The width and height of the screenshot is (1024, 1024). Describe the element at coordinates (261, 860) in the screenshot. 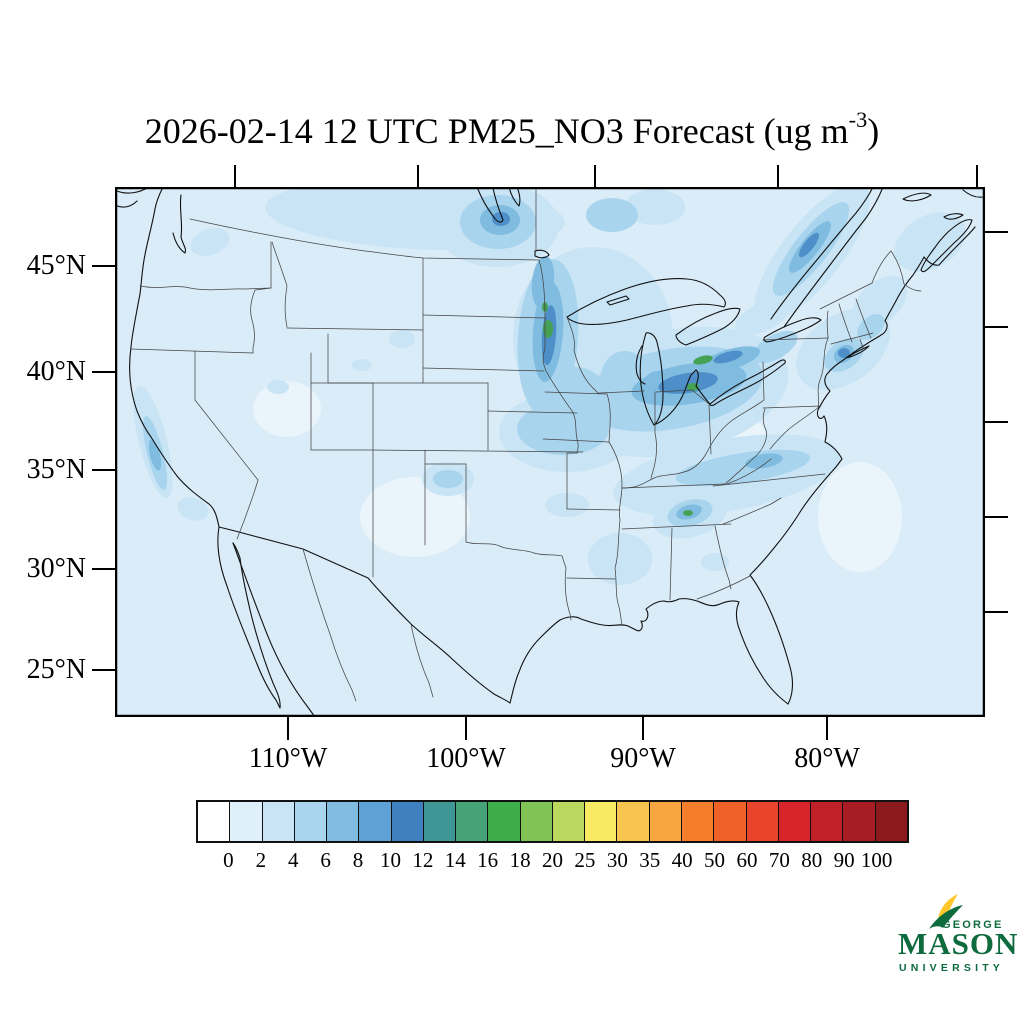

I see `colorbar-tick-label: 2` at that location.